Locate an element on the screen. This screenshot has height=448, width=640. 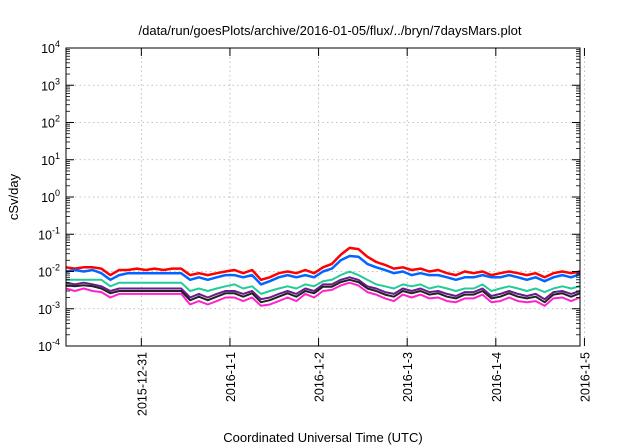
y-tick-label: 10⁻² is located at coordinates (49, 271).